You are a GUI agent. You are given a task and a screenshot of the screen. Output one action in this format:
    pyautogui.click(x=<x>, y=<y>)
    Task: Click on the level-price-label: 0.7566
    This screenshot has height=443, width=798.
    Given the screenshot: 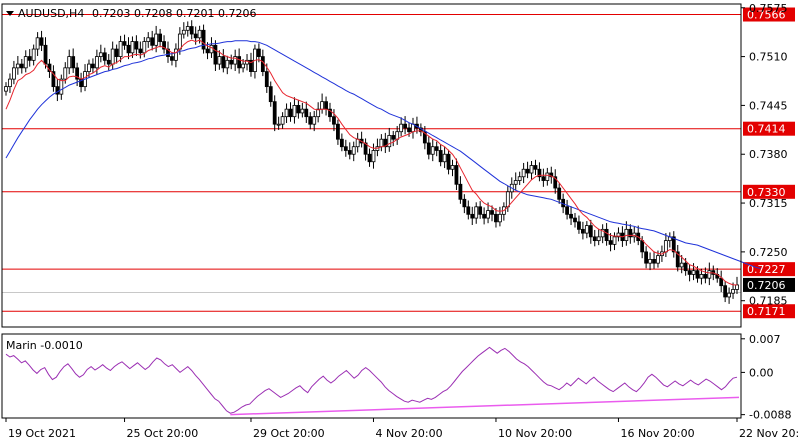 What is the action you would take?
    pyautogui.click(x=766, y=15)
    